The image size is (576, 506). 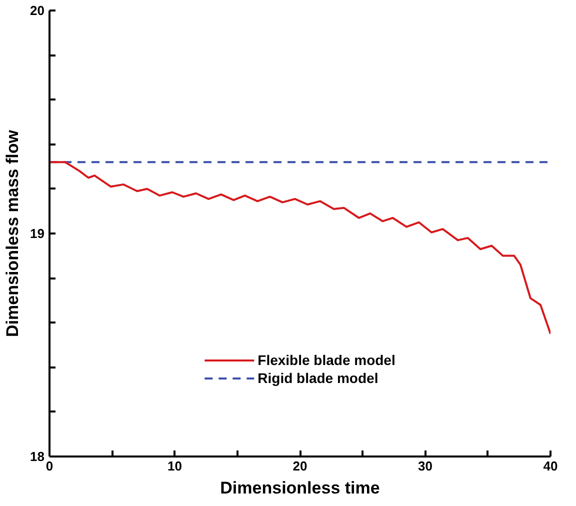 I want to click on x-tick-label: 30, so click(x=425, y=466).